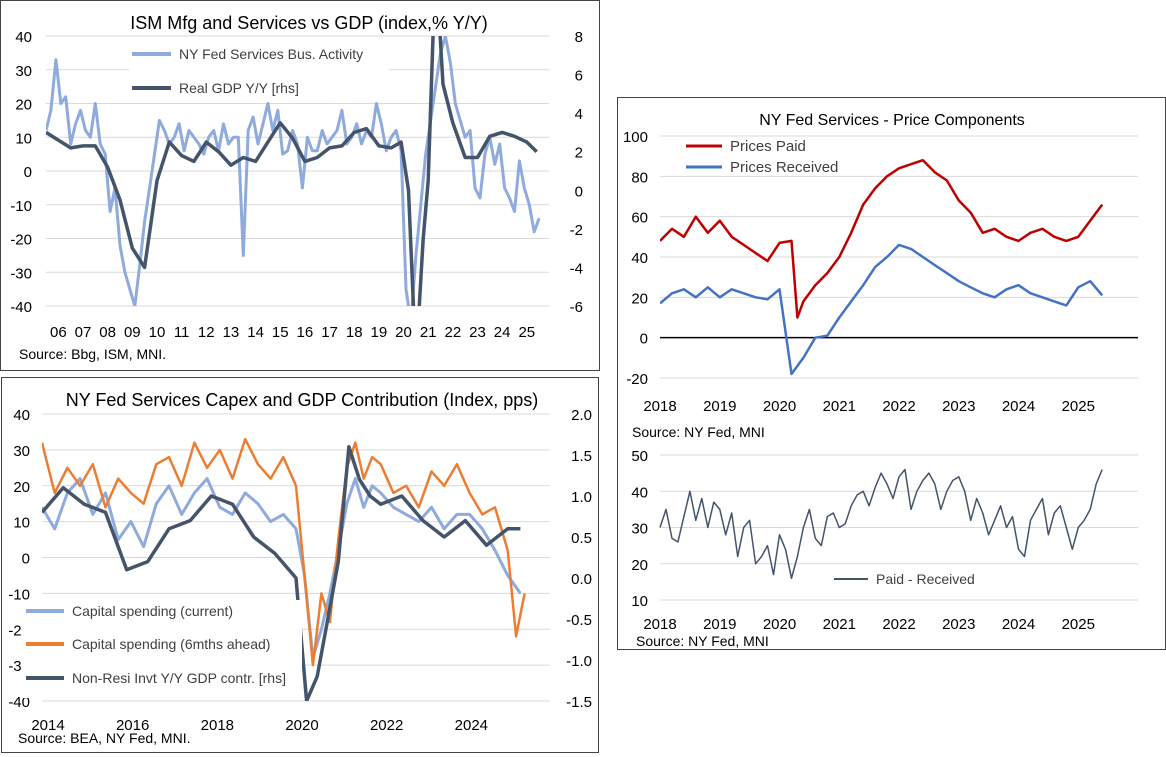 The width and height of the screenshot is (1166, 757). What do you see at coordinates (644, 339) in the screenshot?
I see `y-tick-label: 0` at bounding box center [644, 339].